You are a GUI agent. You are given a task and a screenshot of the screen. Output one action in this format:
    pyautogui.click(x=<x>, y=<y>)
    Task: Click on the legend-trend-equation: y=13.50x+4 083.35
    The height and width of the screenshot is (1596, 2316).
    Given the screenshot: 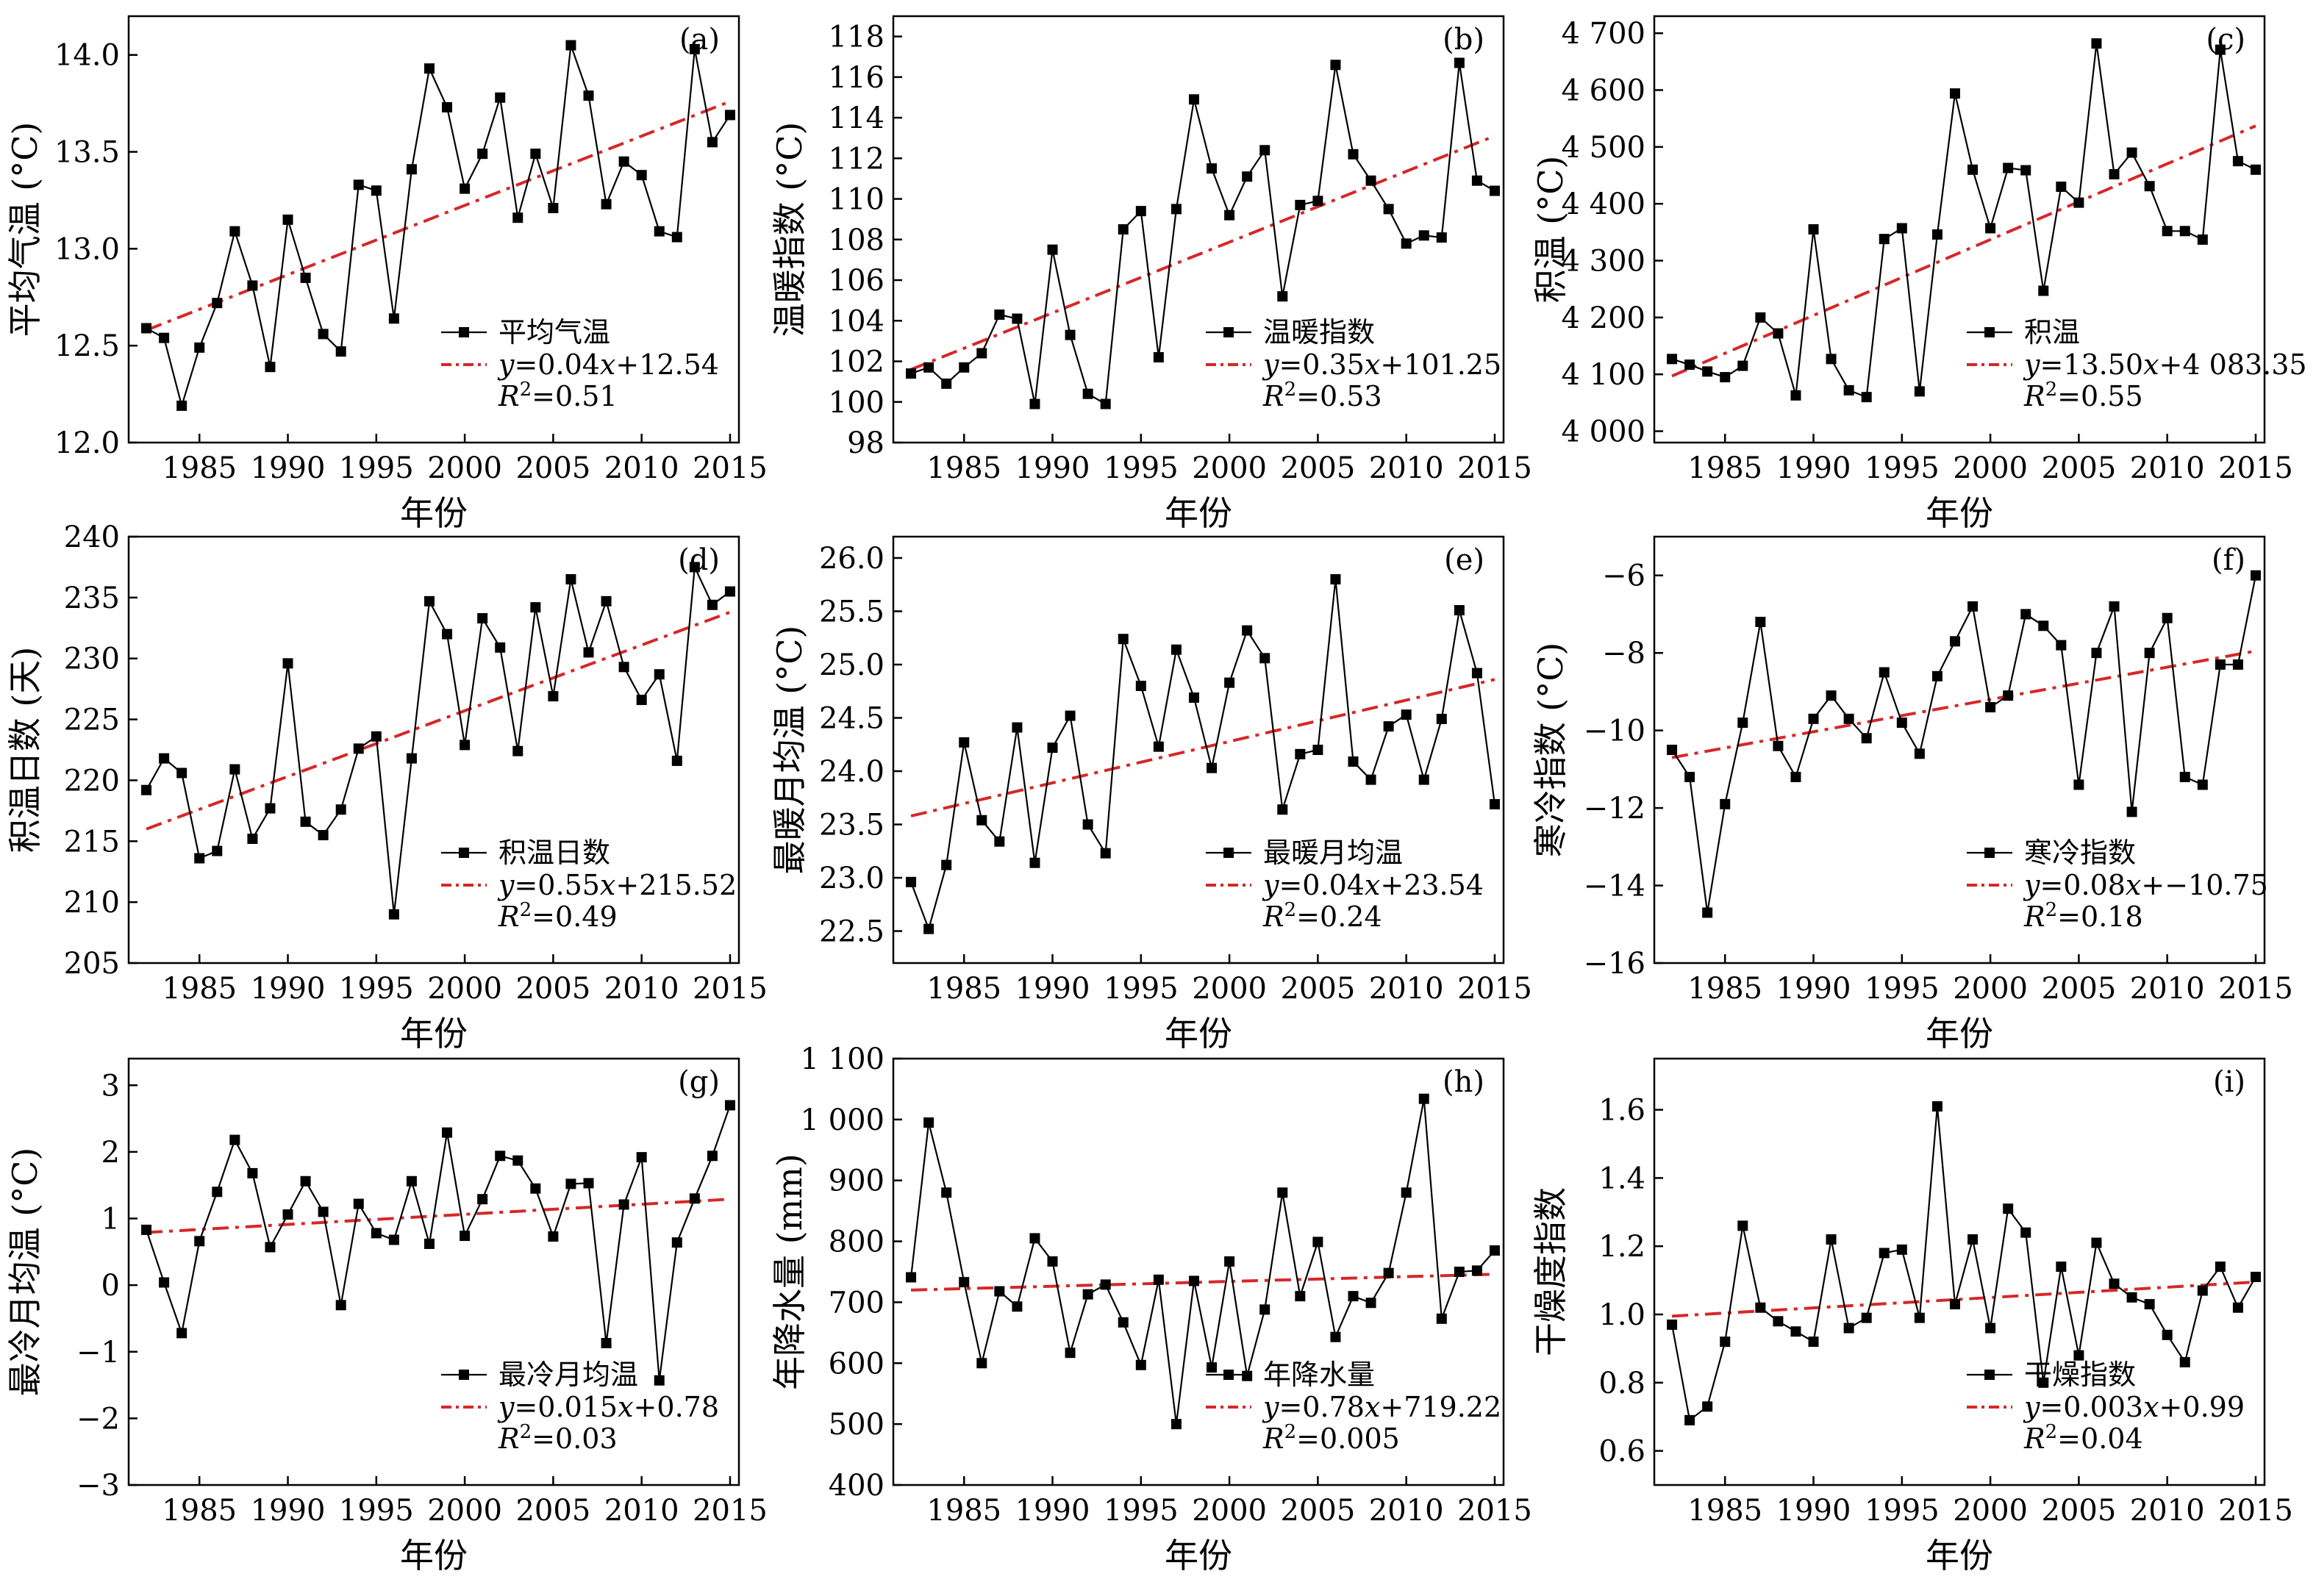 What is the action you would take?
    pyautogui.click(x=2165, y=364)
    